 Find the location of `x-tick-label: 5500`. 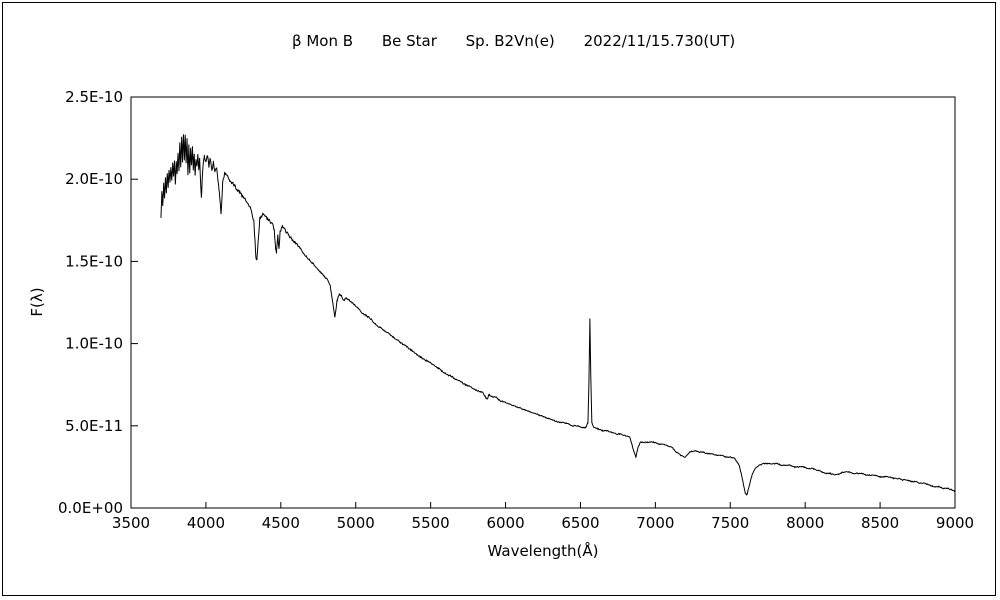

x-tick-label: 5500 is located at coordinates (431, 523).